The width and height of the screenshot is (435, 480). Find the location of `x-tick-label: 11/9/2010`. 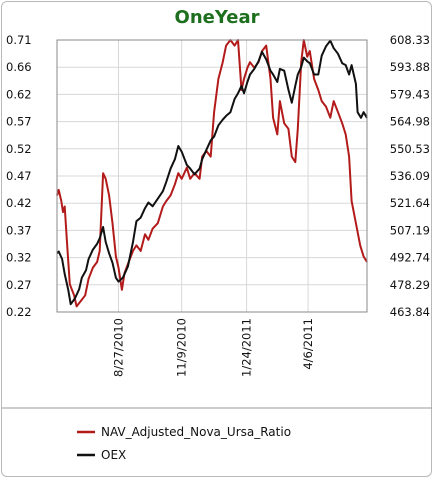

x-tick-label: 11/9/2010 is located at coordinates (182, 347).